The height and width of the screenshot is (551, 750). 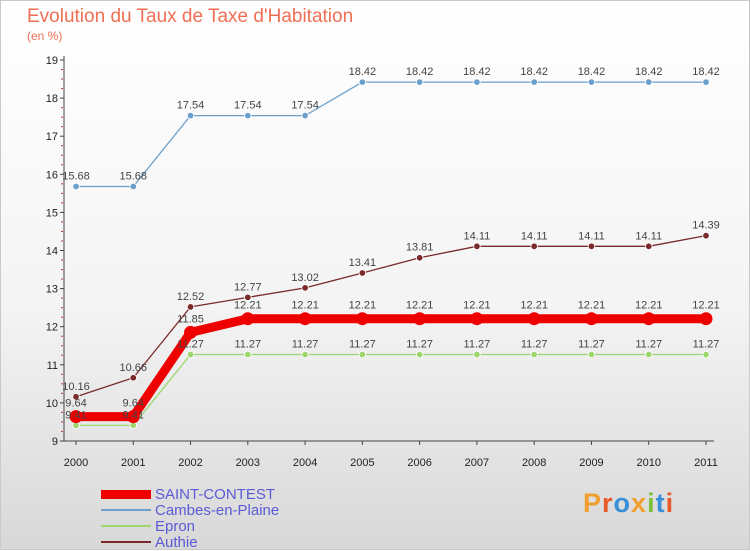 I want to click on x-tick-label: 2002, so click(x=190, y=463).